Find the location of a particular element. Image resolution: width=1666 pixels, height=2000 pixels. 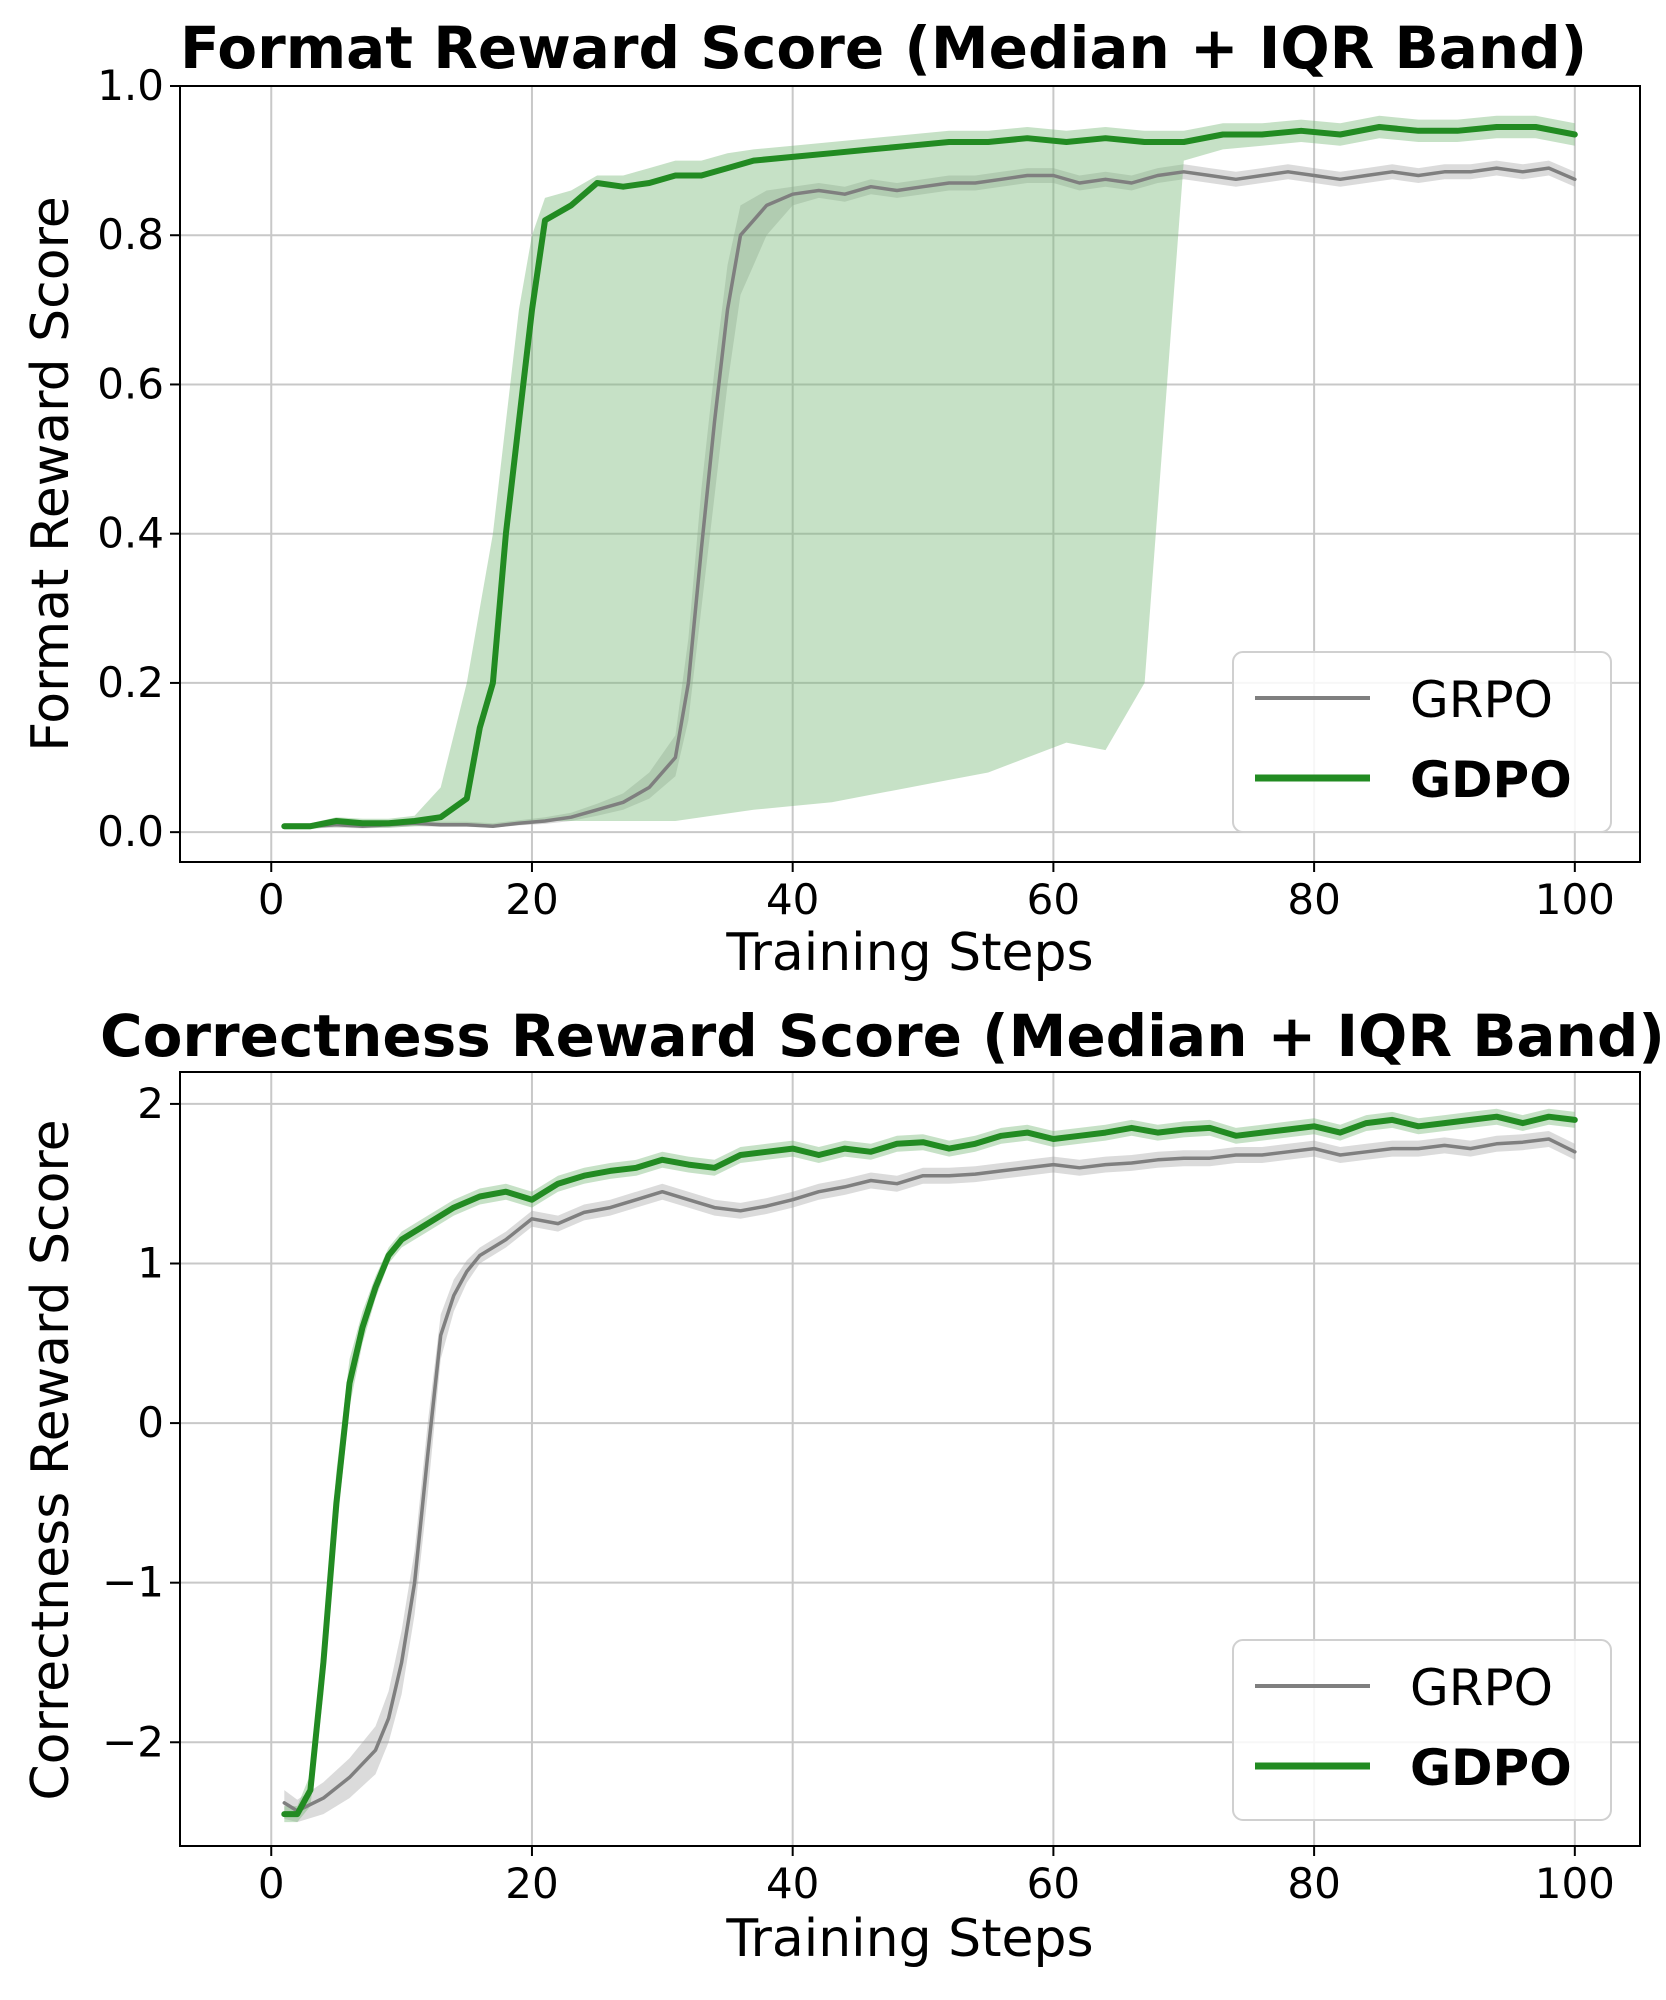

correctness-xtick-label-5: 100 is located at coordinates (1575, 1883).